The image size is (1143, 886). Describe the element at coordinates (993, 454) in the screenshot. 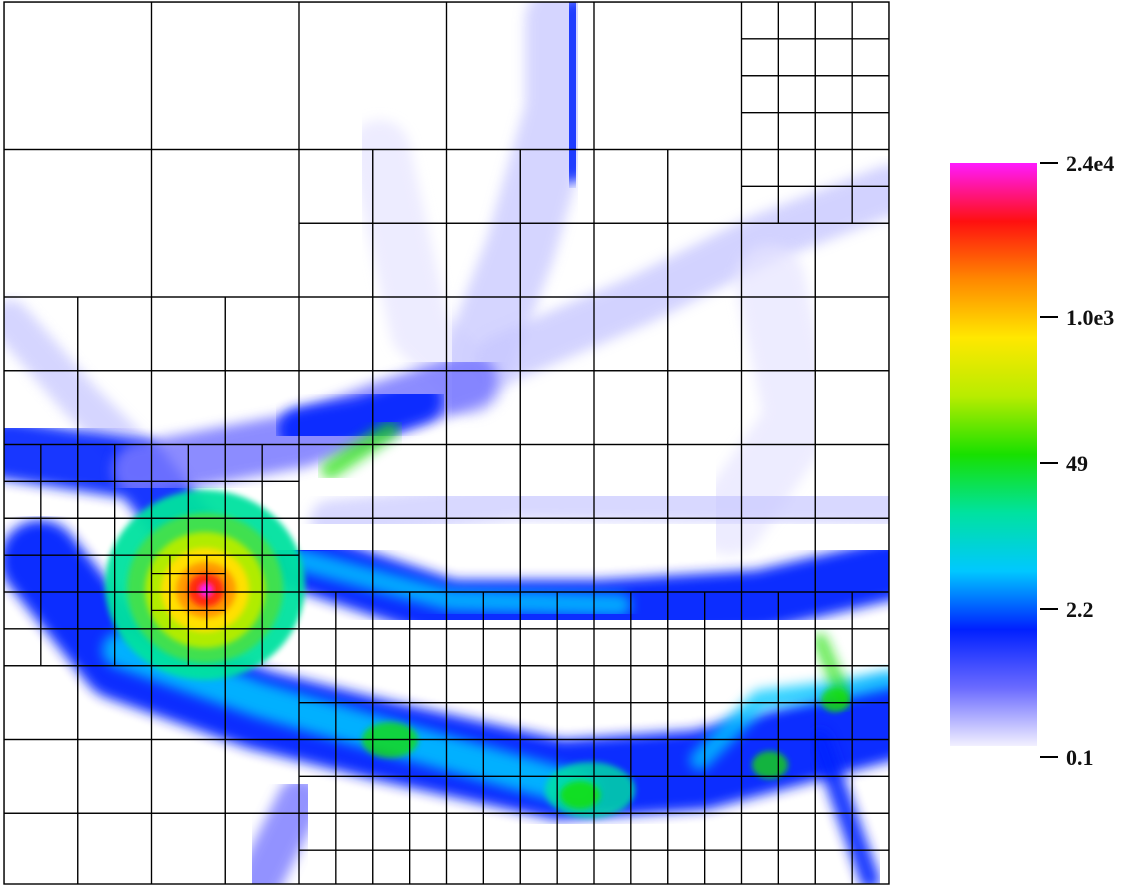

I see `colorbar-bar` at that location.